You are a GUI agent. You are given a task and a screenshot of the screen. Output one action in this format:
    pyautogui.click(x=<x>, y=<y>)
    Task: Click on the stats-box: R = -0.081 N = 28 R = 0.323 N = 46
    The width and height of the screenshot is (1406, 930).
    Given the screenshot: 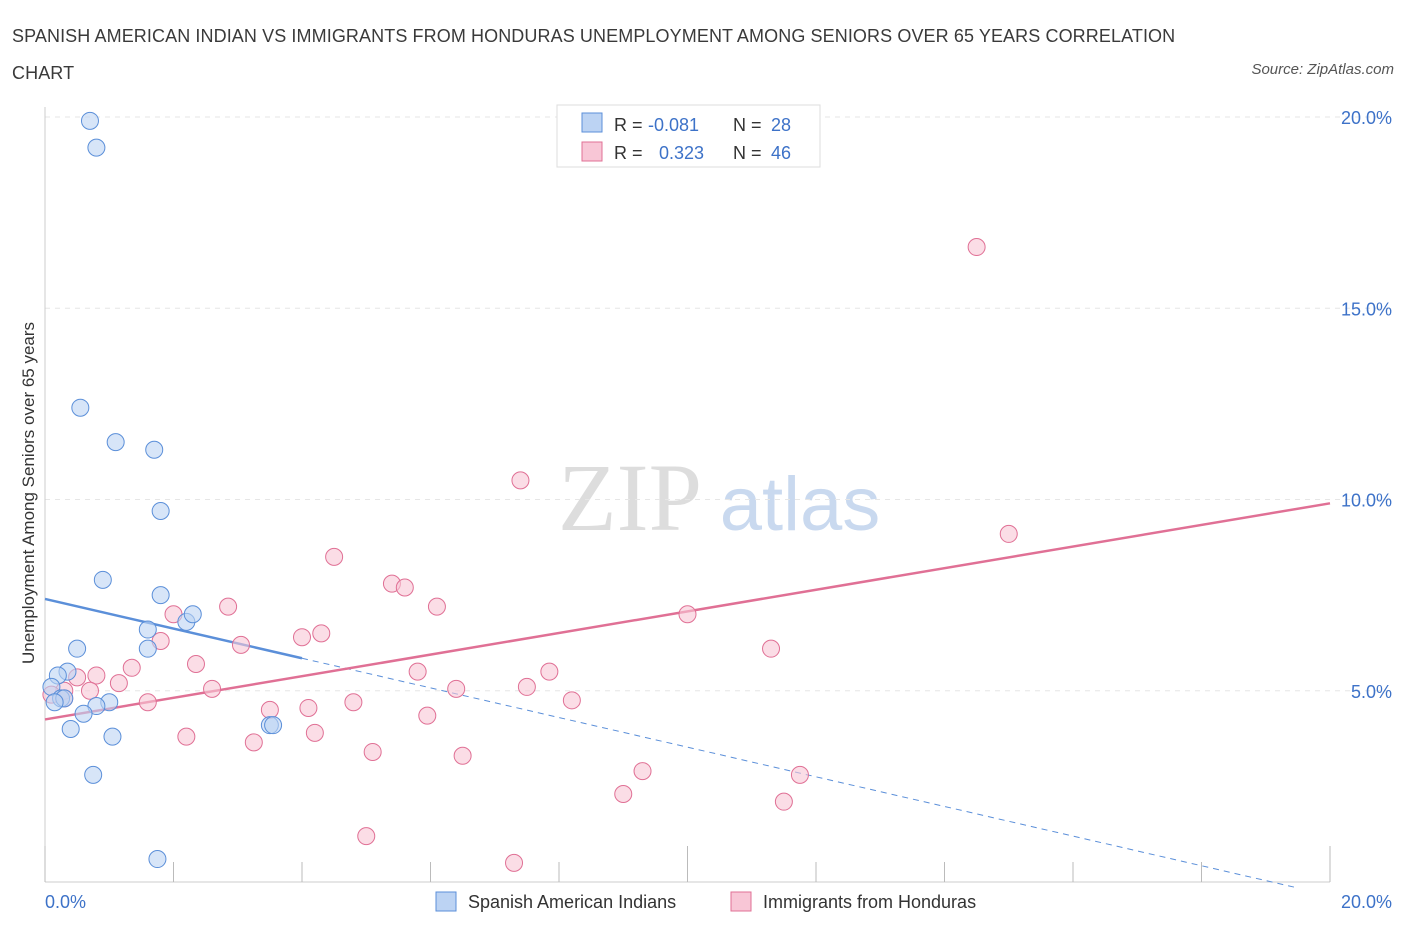 What is the action you would take?
    pyautogui.click(x=688, y=136)
    